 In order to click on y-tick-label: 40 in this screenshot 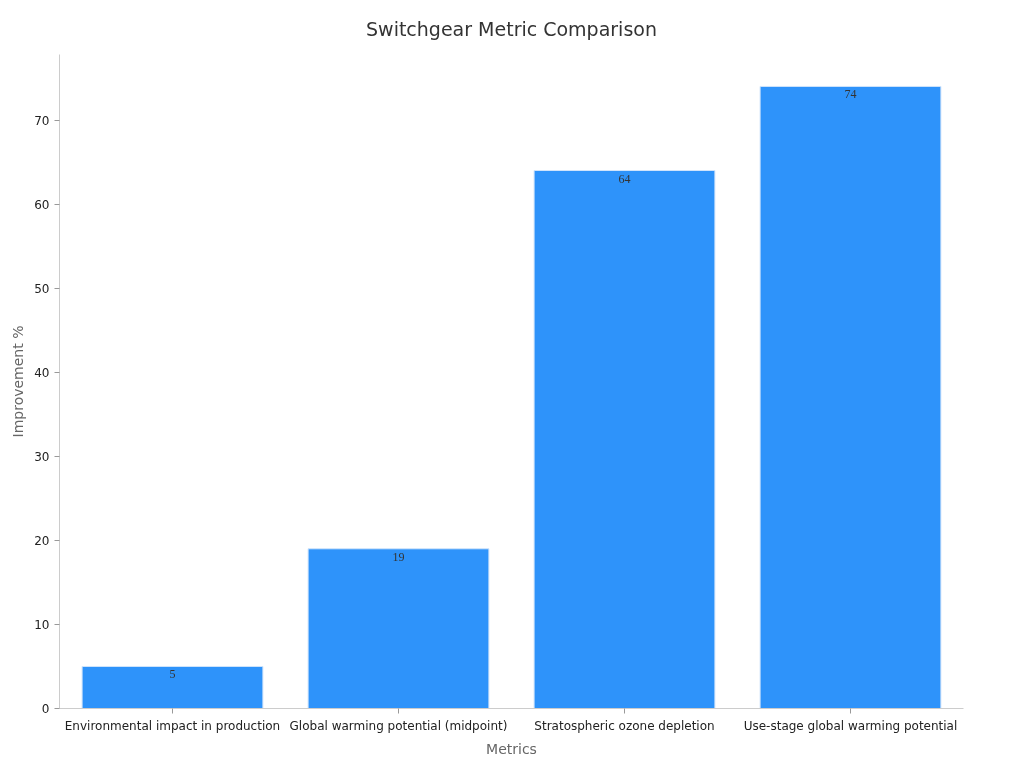, I will do `click(42, 372)`.